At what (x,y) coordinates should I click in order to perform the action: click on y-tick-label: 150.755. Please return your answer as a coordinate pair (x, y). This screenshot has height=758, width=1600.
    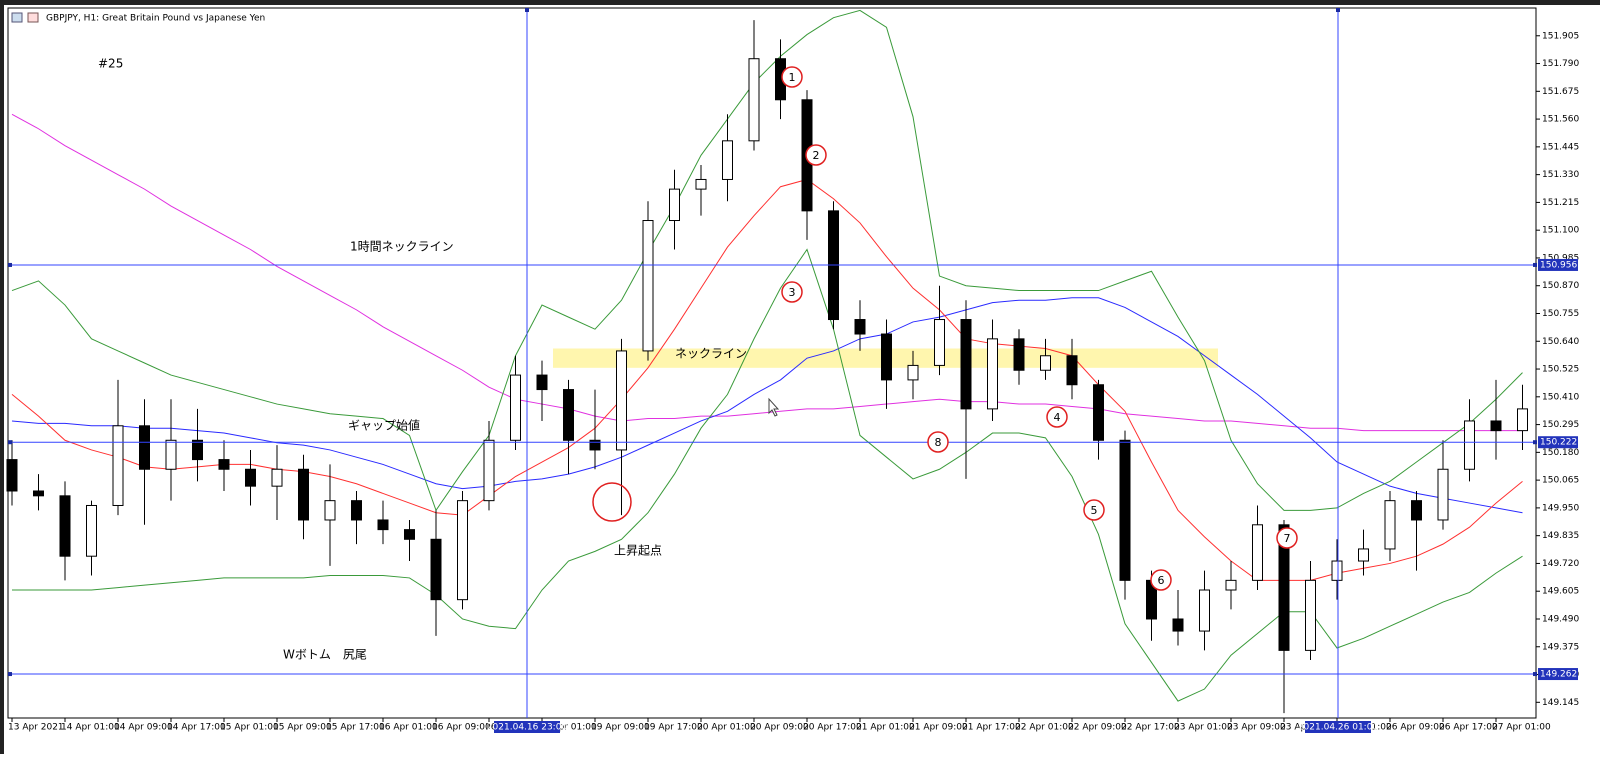
    Looking at the image, I should click on (1560, 314).